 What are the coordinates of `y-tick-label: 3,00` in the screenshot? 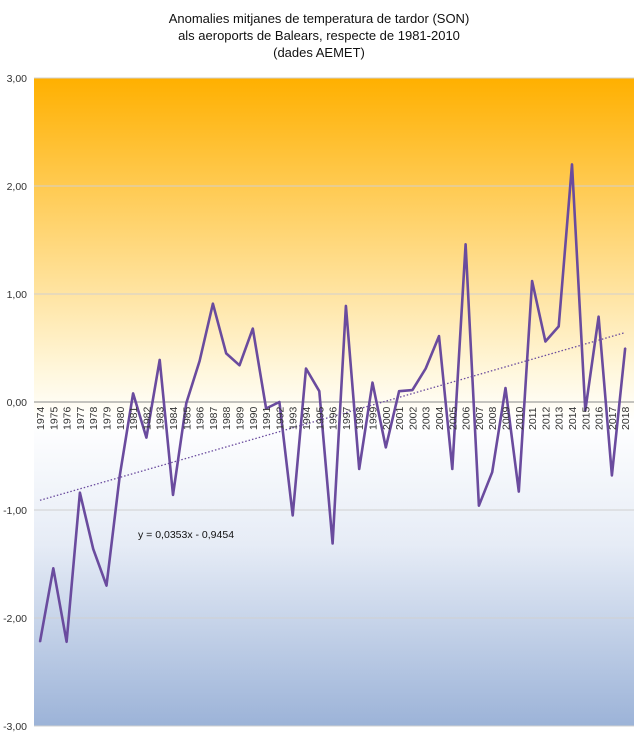 It's located at (17, 79).